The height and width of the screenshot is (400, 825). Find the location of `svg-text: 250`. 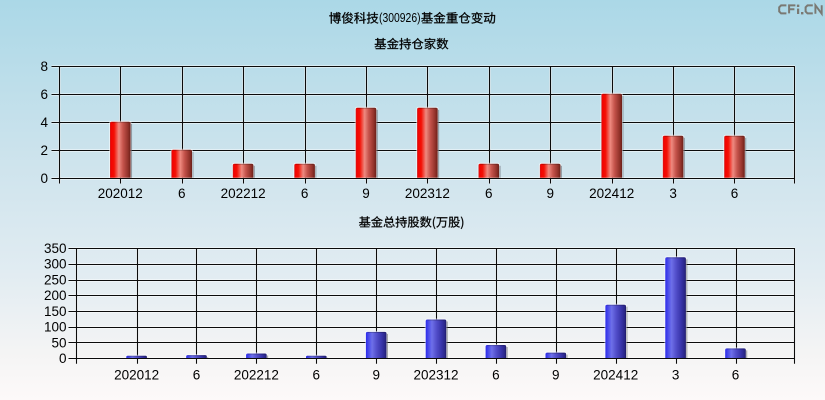

svg-text: 250 is located at coordinates (55, 279).